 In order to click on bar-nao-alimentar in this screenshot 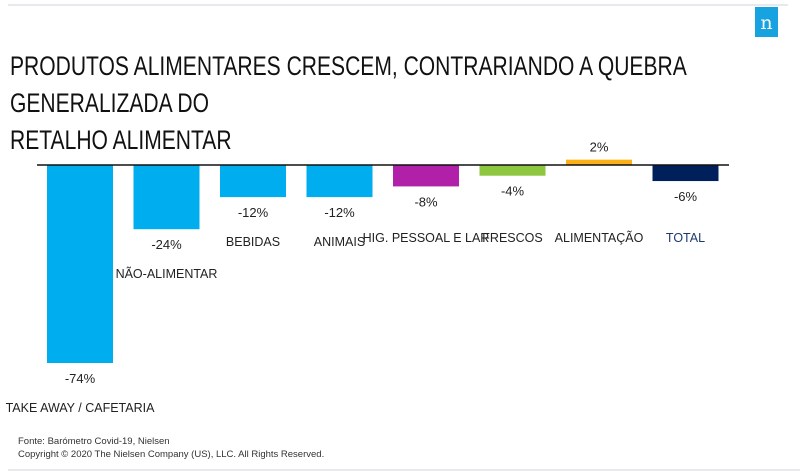, I will do `click(166, 197)`.